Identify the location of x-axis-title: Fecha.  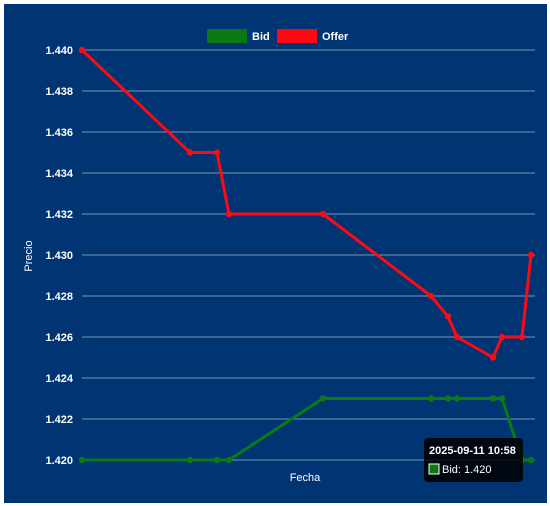
(305, 478).